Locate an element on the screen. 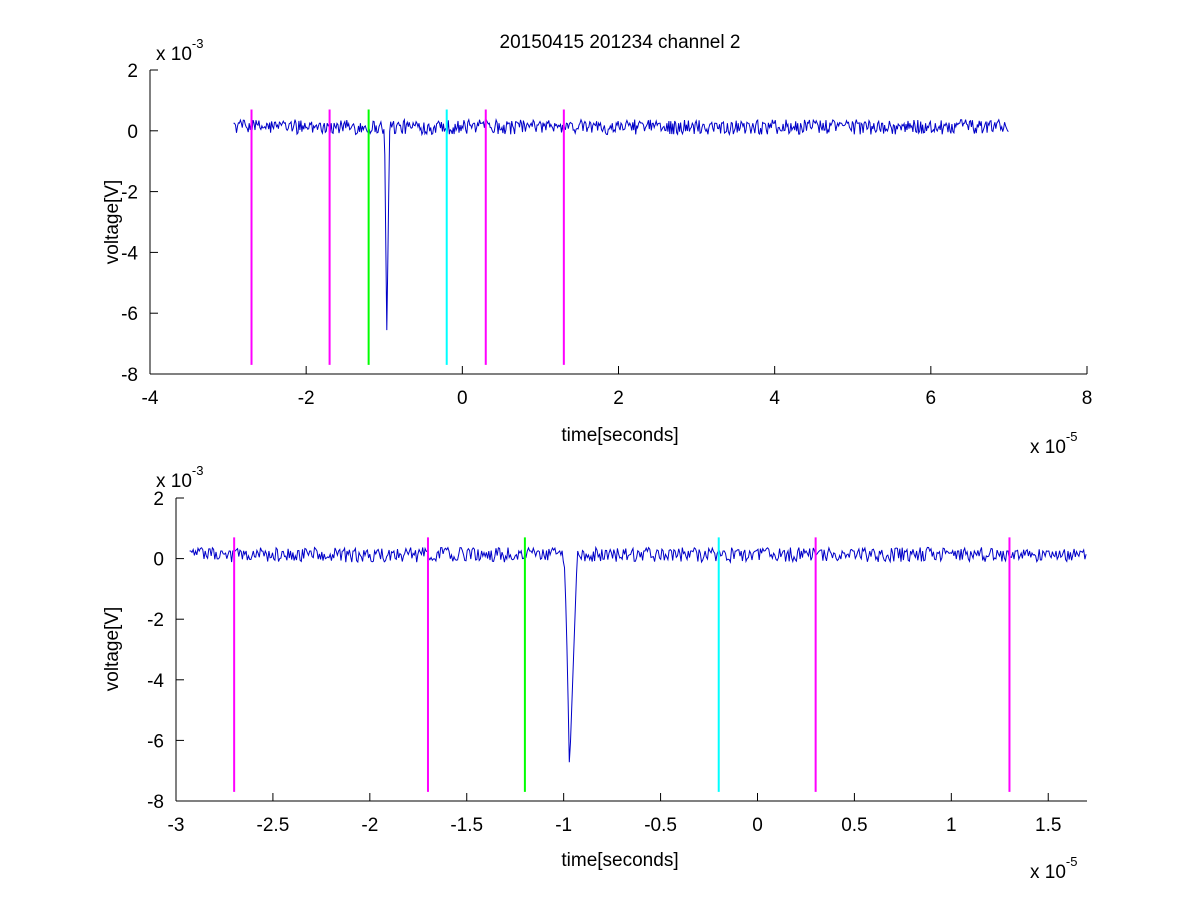 The height and width of the screenshot is (901, 1200). top-x-multiplier-base: x 10 is located at coordinates (1048, 447).